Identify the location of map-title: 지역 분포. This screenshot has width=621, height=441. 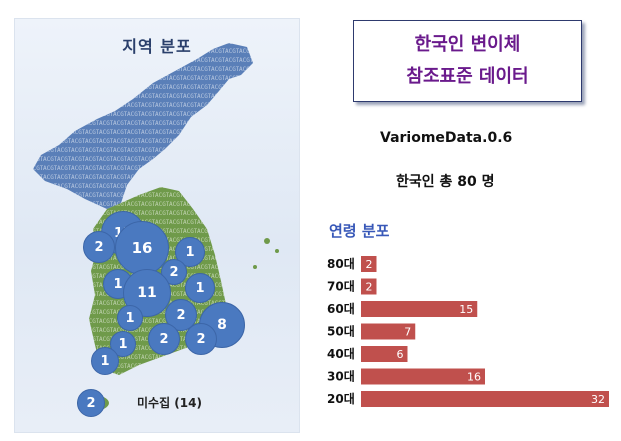
(157, 46).